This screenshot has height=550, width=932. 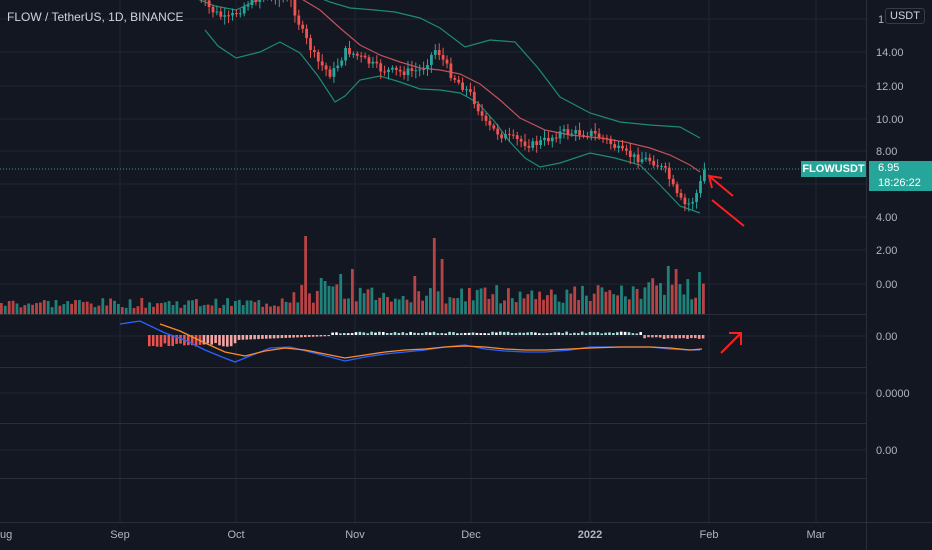 I want to click on macd-histogram, so click(x=426, y=339).